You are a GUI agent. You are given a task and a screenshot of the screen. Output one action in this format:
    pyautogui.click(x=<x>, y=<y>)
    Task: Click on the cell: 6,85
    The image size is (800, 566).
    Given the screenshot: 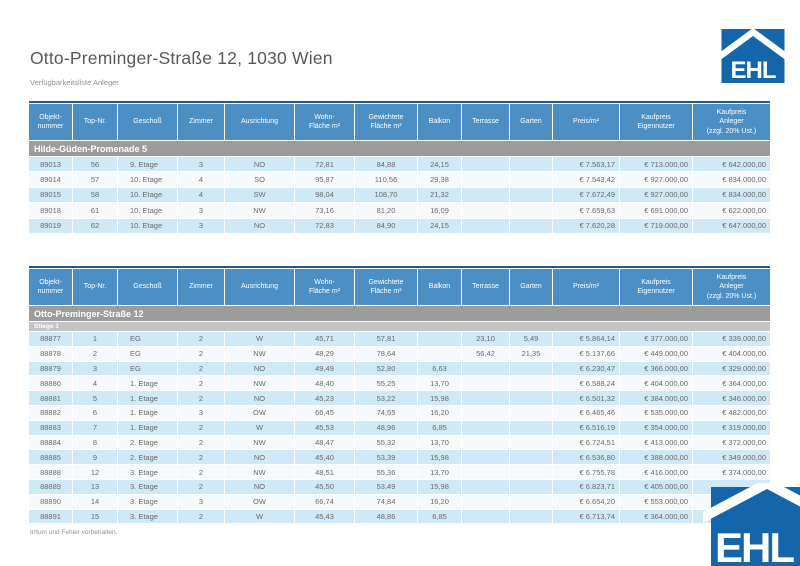 What is the action you would take?
    pyautogui.click(x=439, y=516)
    